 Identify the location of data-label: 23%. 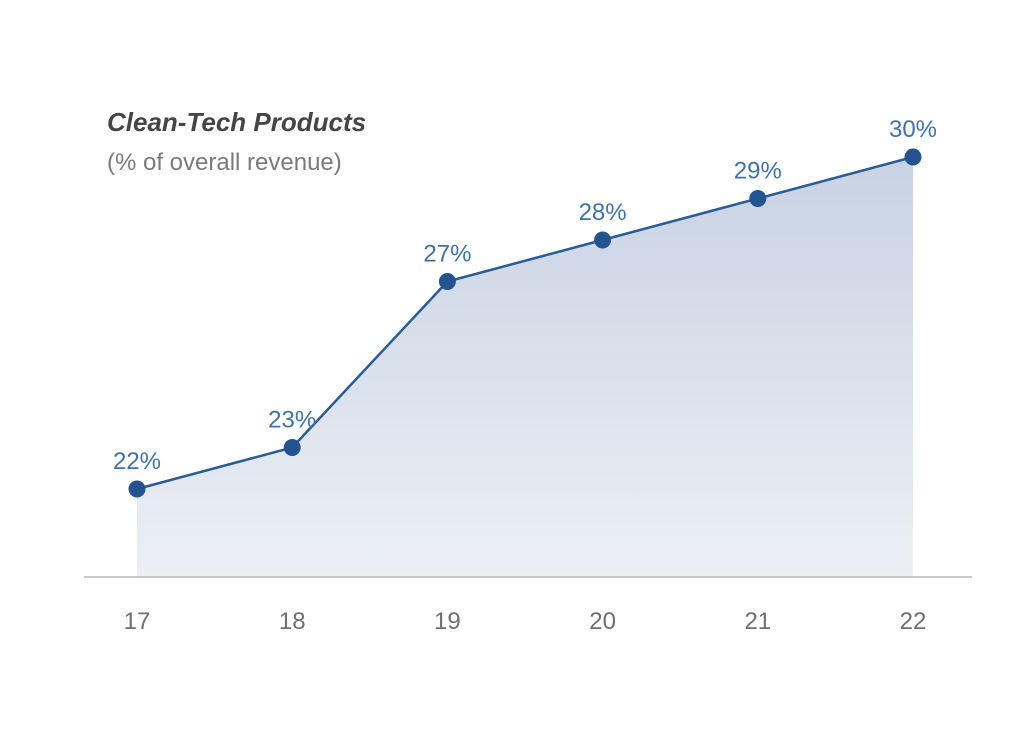
(292, 420).